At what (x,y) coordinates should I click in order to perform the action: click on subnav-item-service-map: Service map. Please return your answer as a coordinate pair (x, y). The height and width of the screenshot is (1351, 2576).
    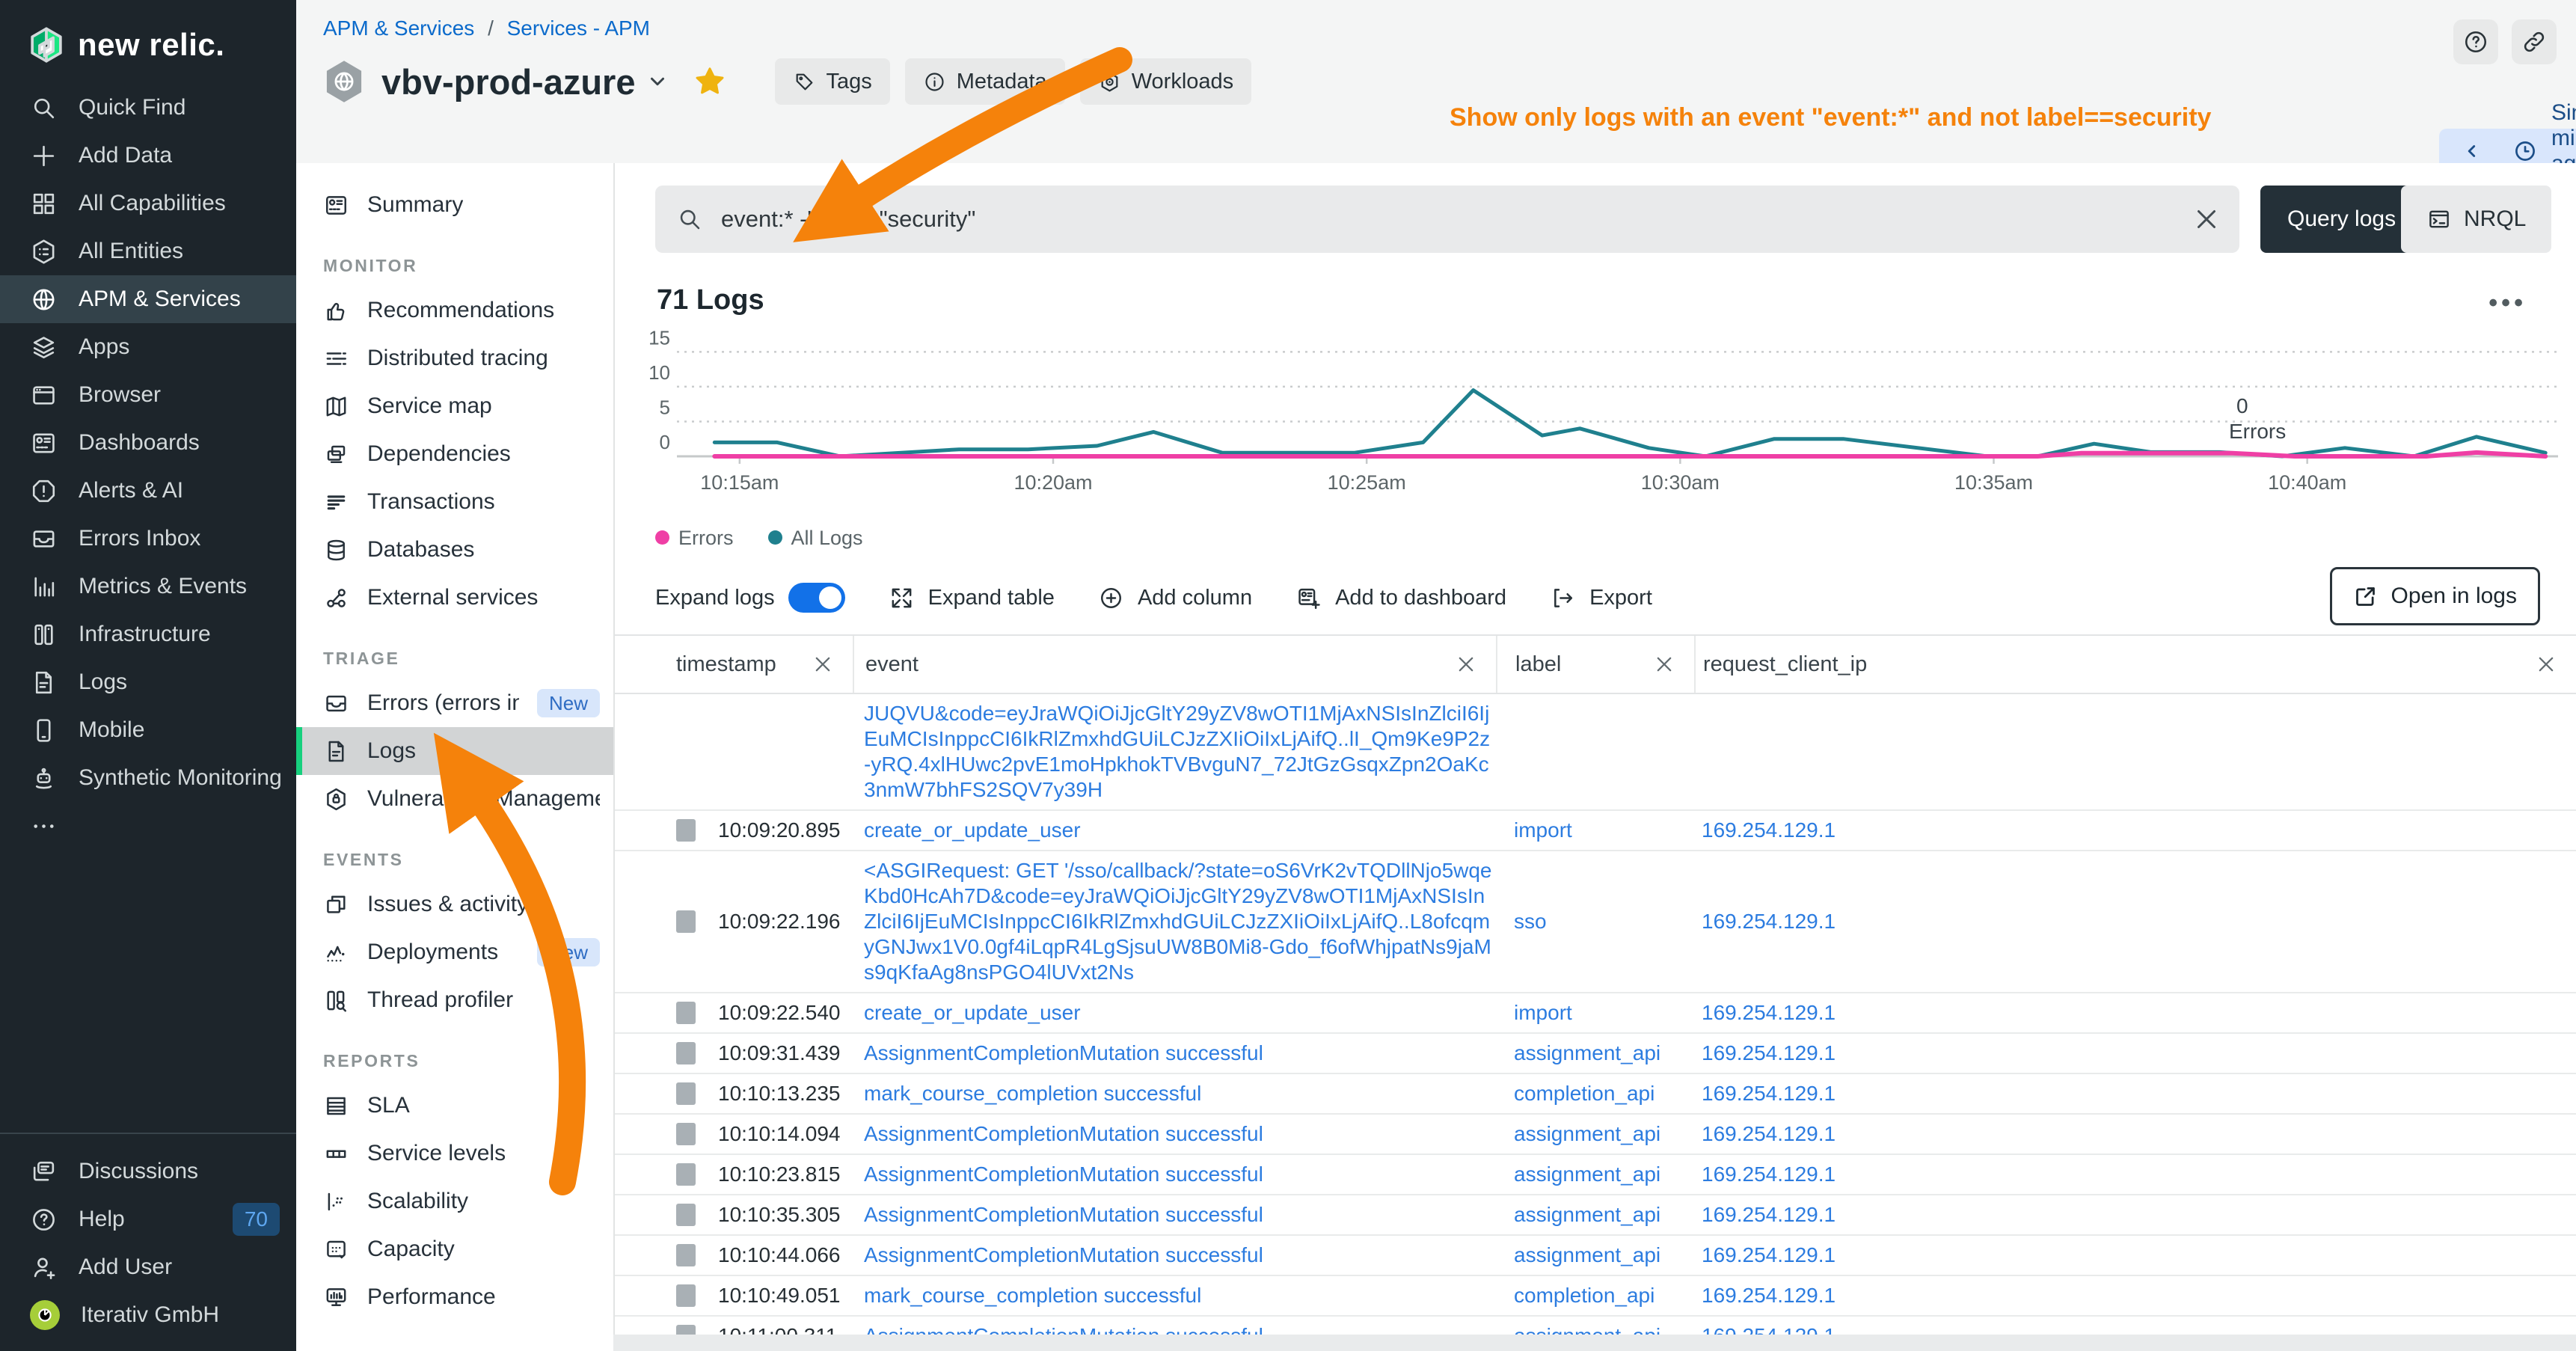
    Looking at the image, I should click on (454, 406).